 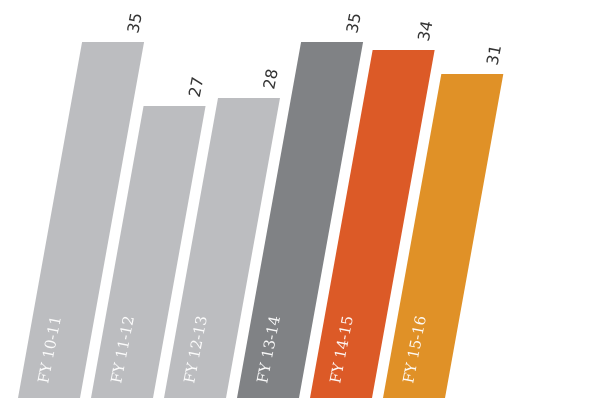 What do you see at coordinates (494, 55) in the screenshot?
I see `data-label: 31` at bounding box center [494, 55].